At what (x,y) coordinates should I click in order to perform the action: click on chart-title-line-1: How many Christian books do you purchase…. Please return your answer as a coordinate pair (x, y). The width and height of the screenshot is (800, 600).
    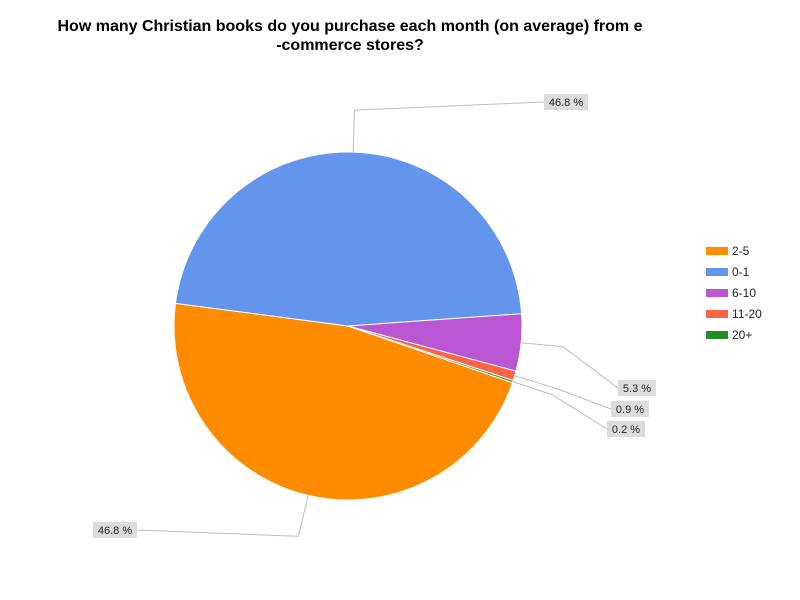
    Looking at the image, I should click on (350, 26).